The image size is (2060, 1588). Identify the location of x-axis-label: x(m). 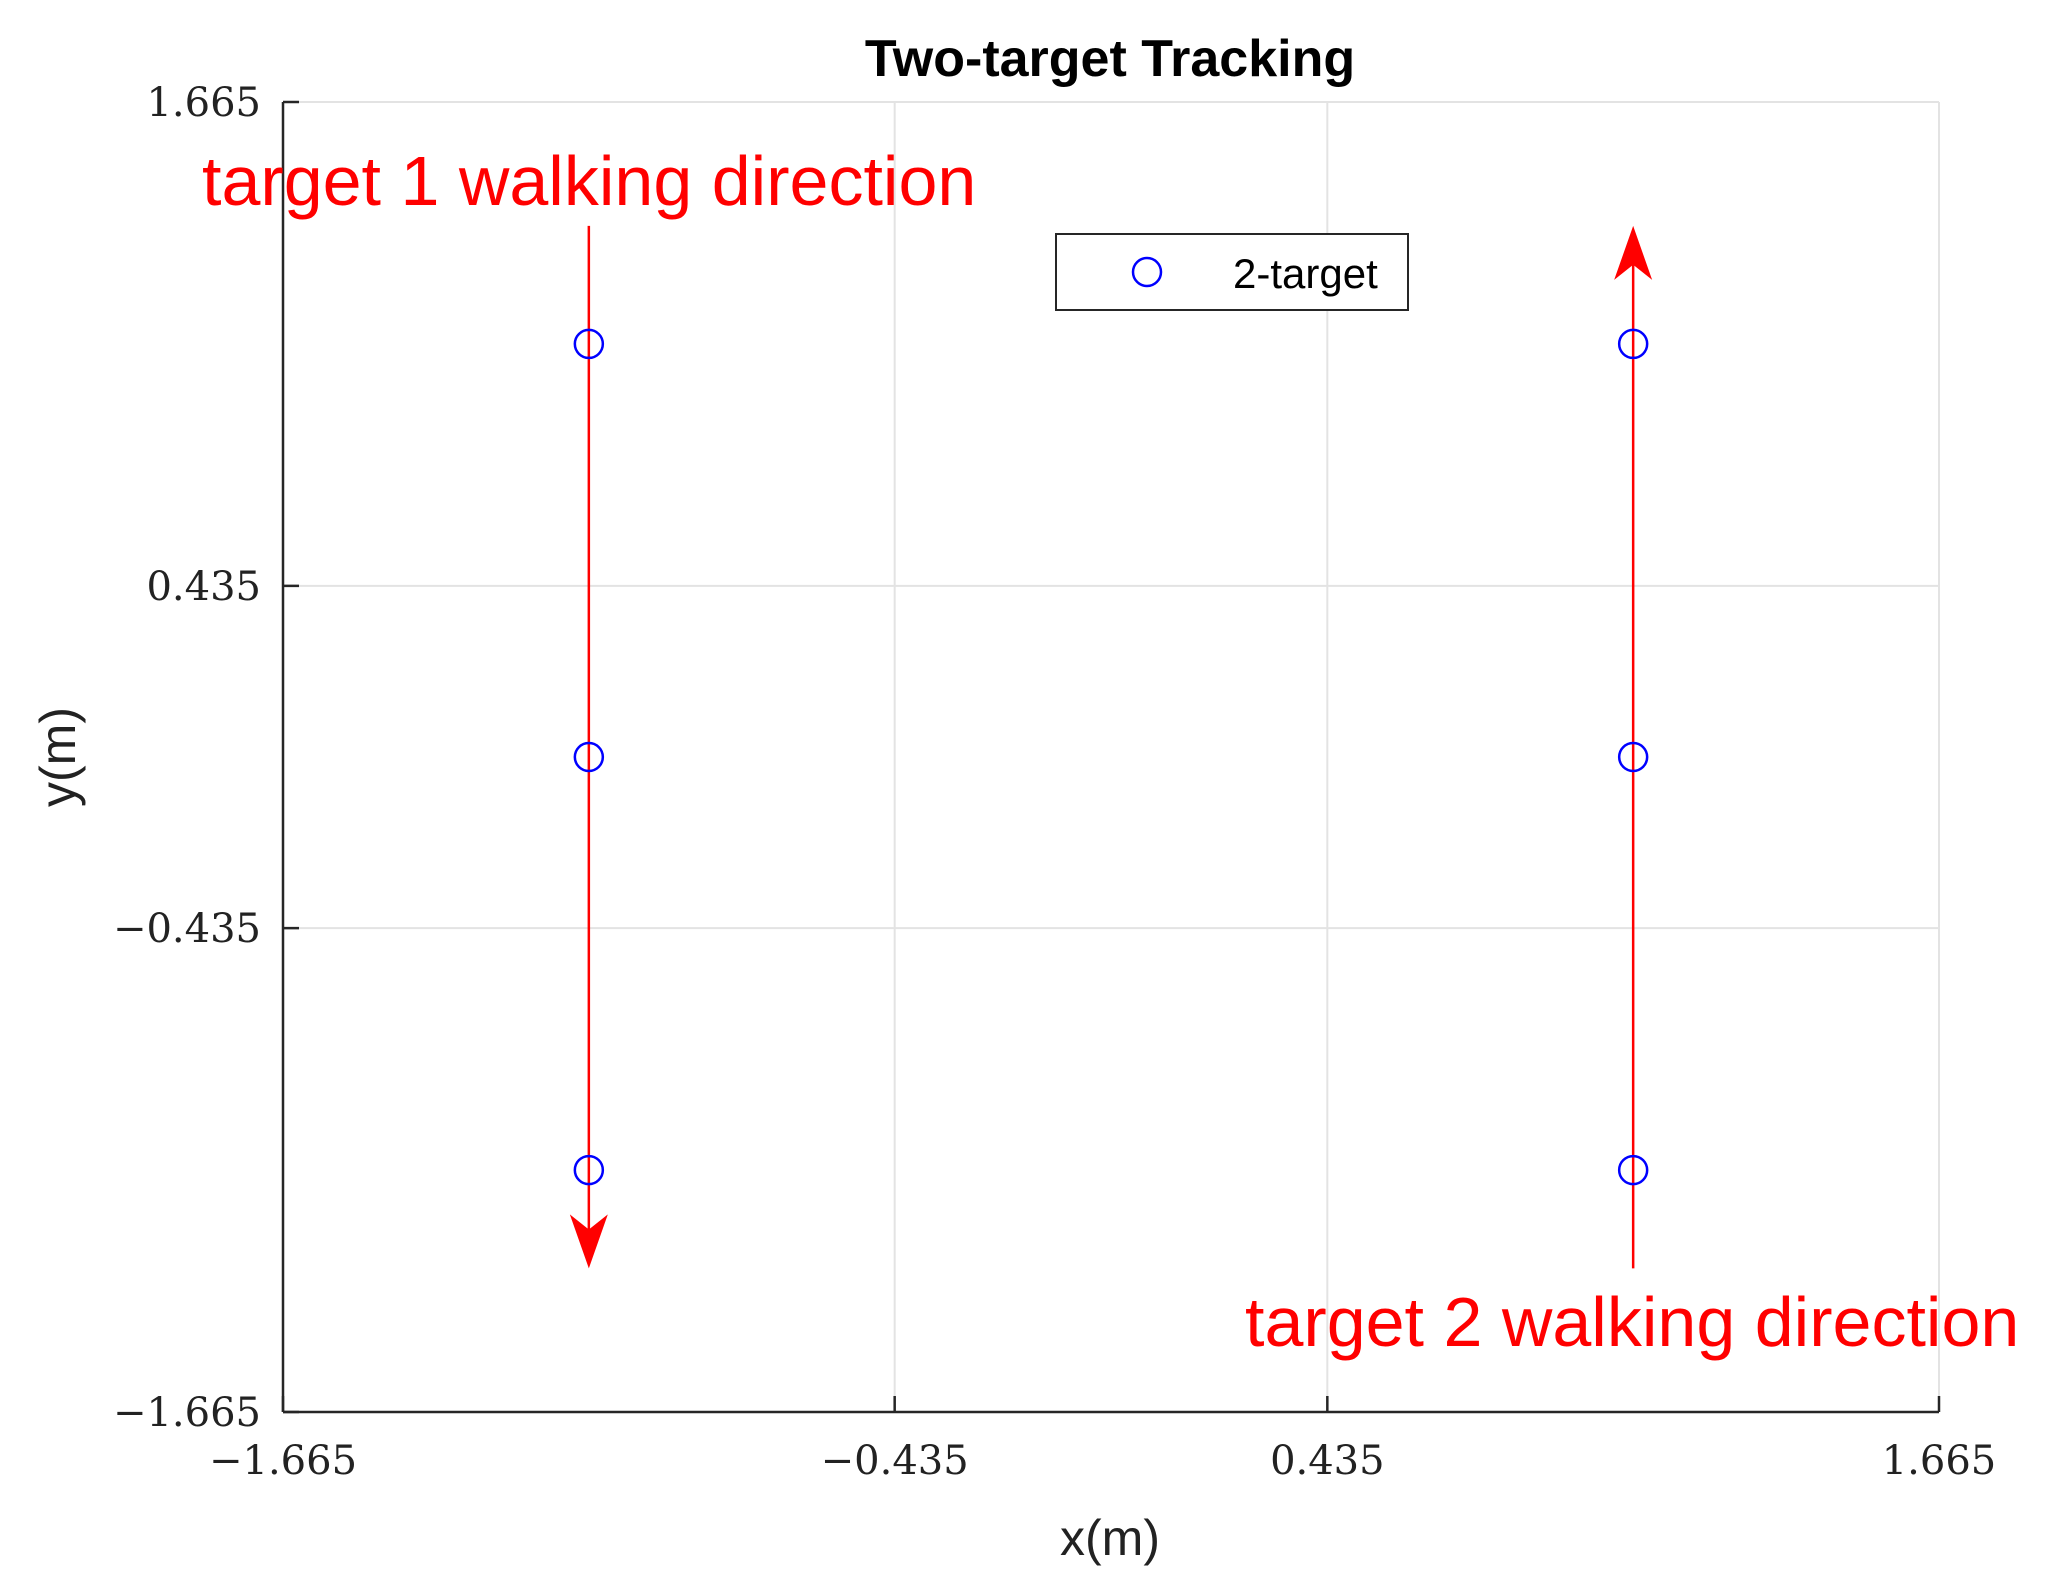
(1110, 1538).